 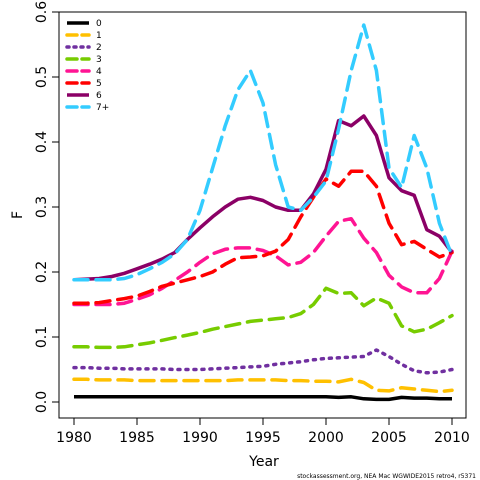 I want to click on y-tick-label: 0.4, so click(x=42, y=142).